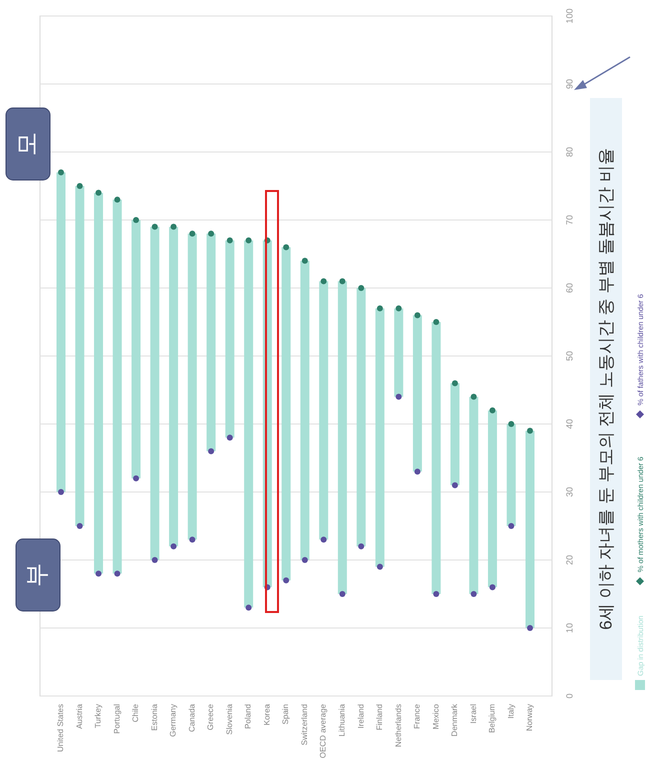  Describe the element at coordinates (229, 719) in the screenshot. I see `x-tick-label: Slovenia` at that location.